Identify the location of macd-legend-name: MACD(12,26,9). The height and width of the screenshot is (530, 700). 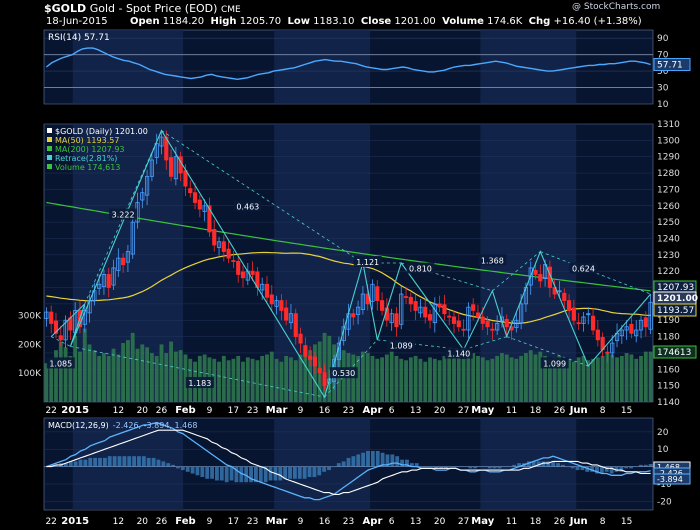
(78, 425).